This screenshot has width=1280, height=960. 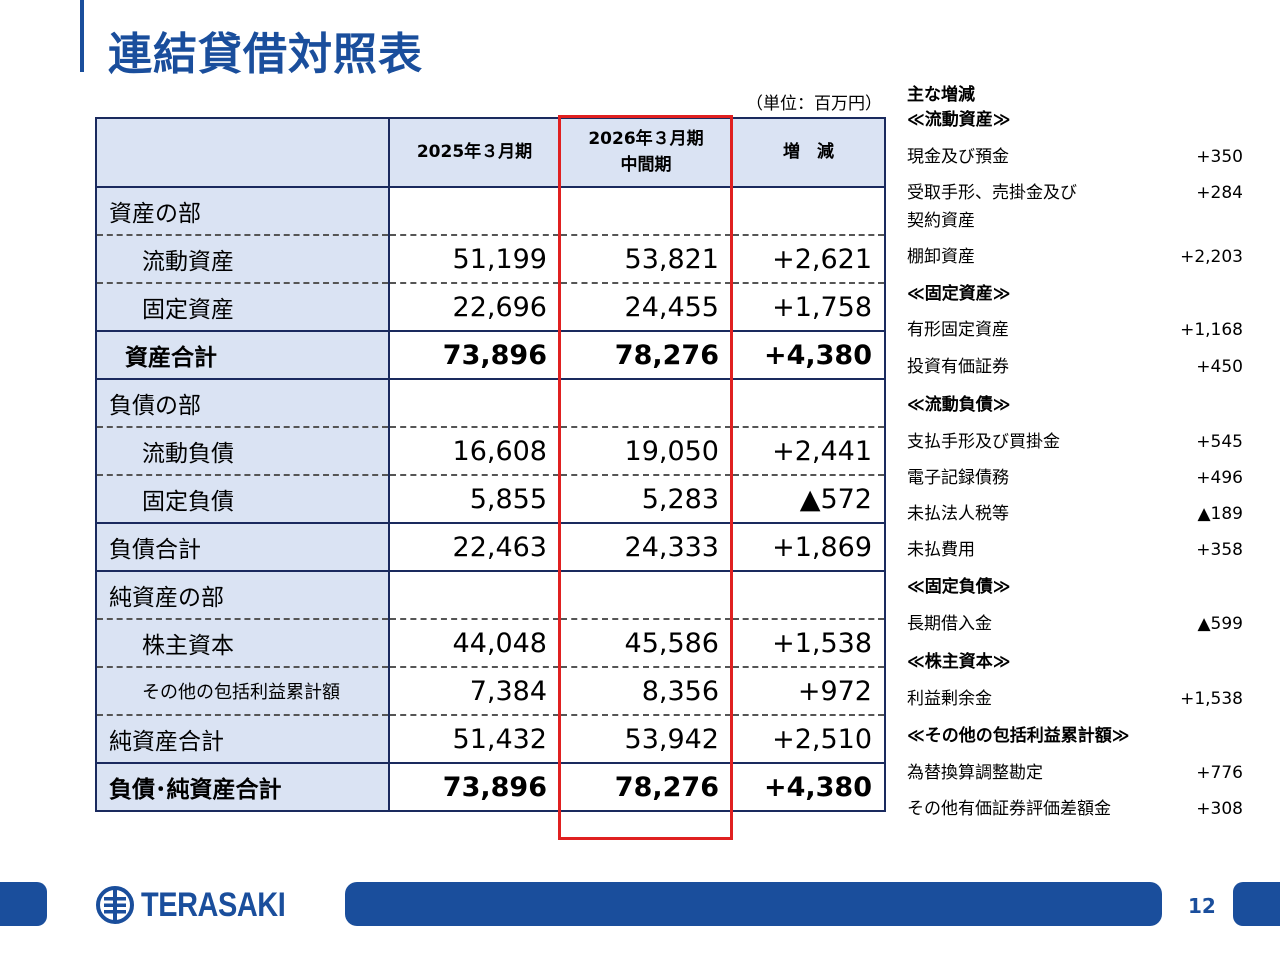 I want to click on value-change: +972, so click(x=808, y=691).